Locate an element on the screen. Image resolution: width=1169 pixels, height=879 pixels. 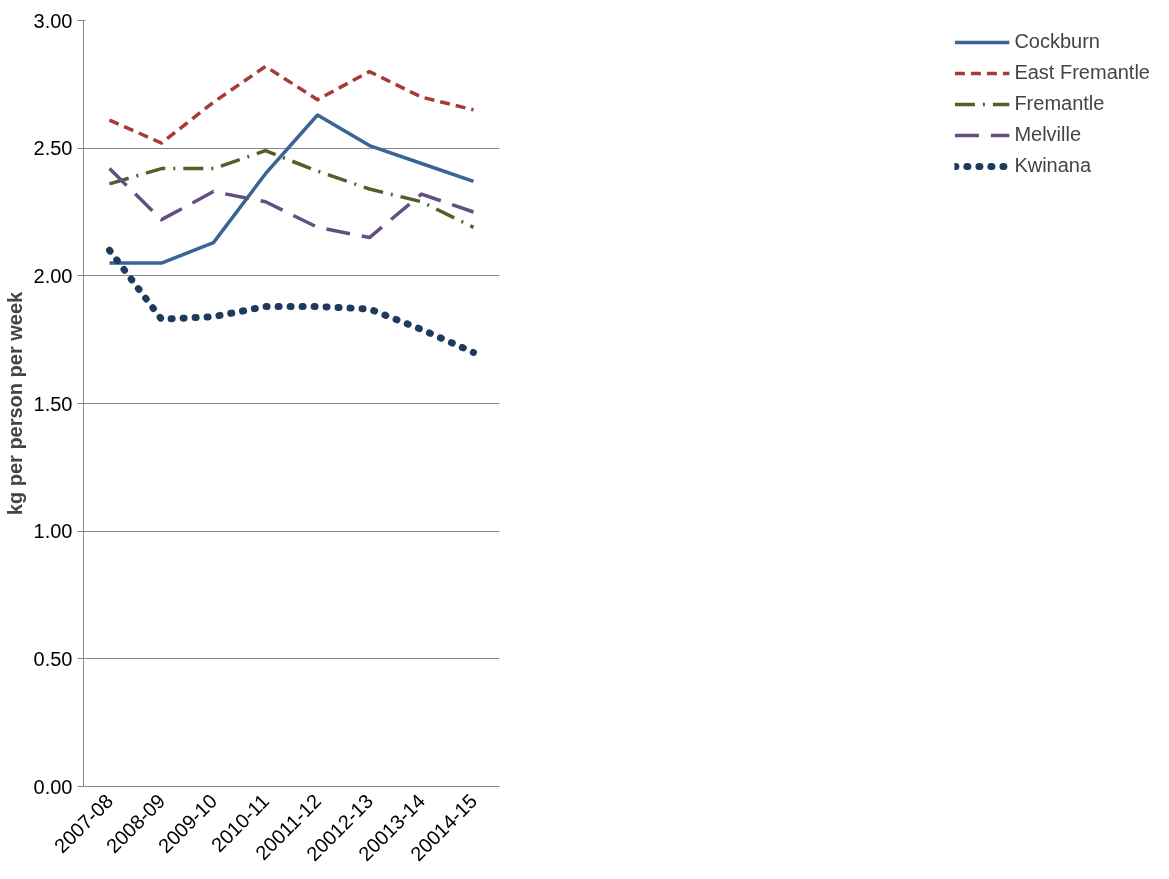
y-tick-label: 0.50 is located at coordinates (53, 658).